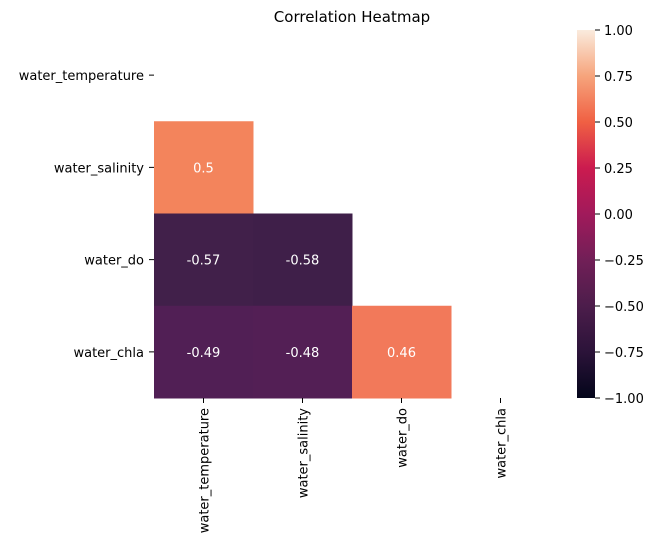 The height and width of the screenshot is (553, 656). Describe the element at coordinates (108, 353) in the screenshot. I see `y-tick-label: water_chla` at that location.